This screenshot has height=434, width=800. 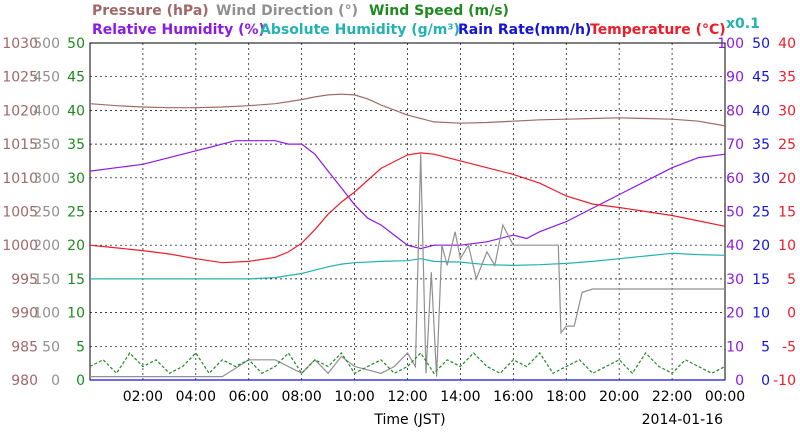 I want to click on y-tick-relative-humidity: 100, so click(x=730, y=44).